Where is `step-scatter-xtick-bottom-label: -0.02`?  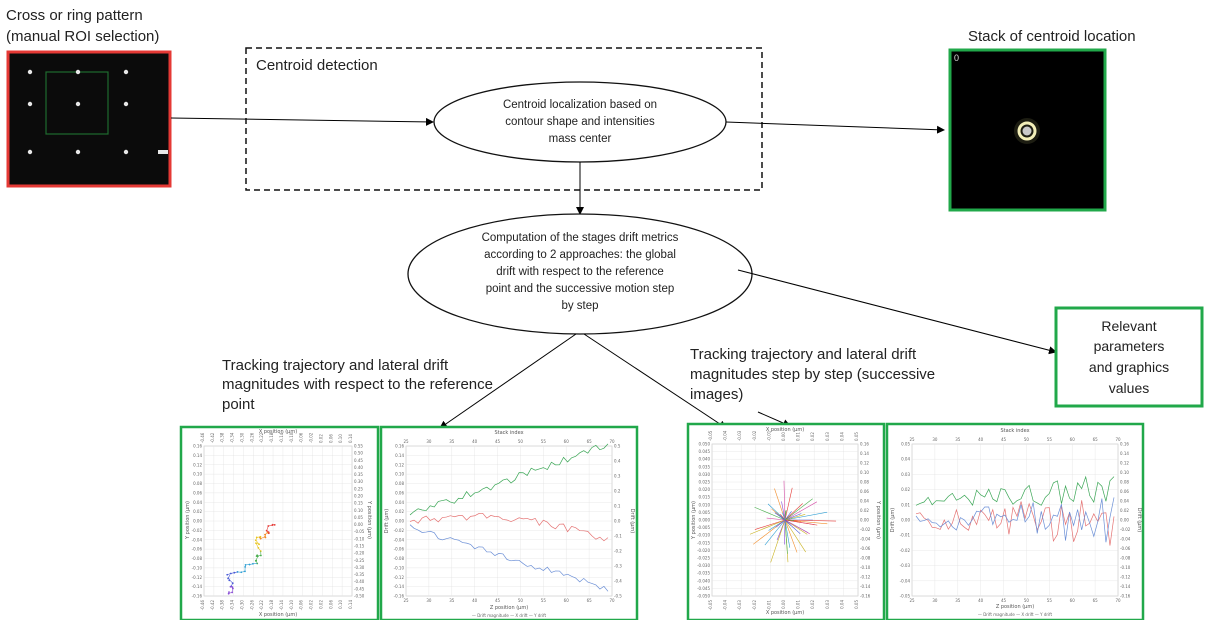
step-scatter-xtick-bottom-label: -0.02 is located at coordinates (754, 605).